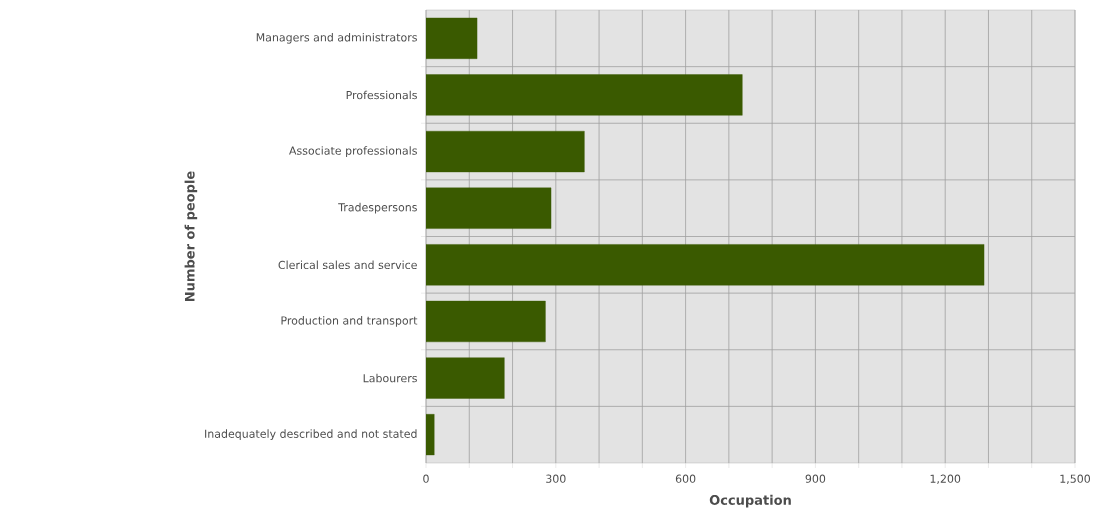 The height and width of the screenshot is (531, 1108). I want to click on y-tick-label: Clerical sales and service, so click(347, 265).